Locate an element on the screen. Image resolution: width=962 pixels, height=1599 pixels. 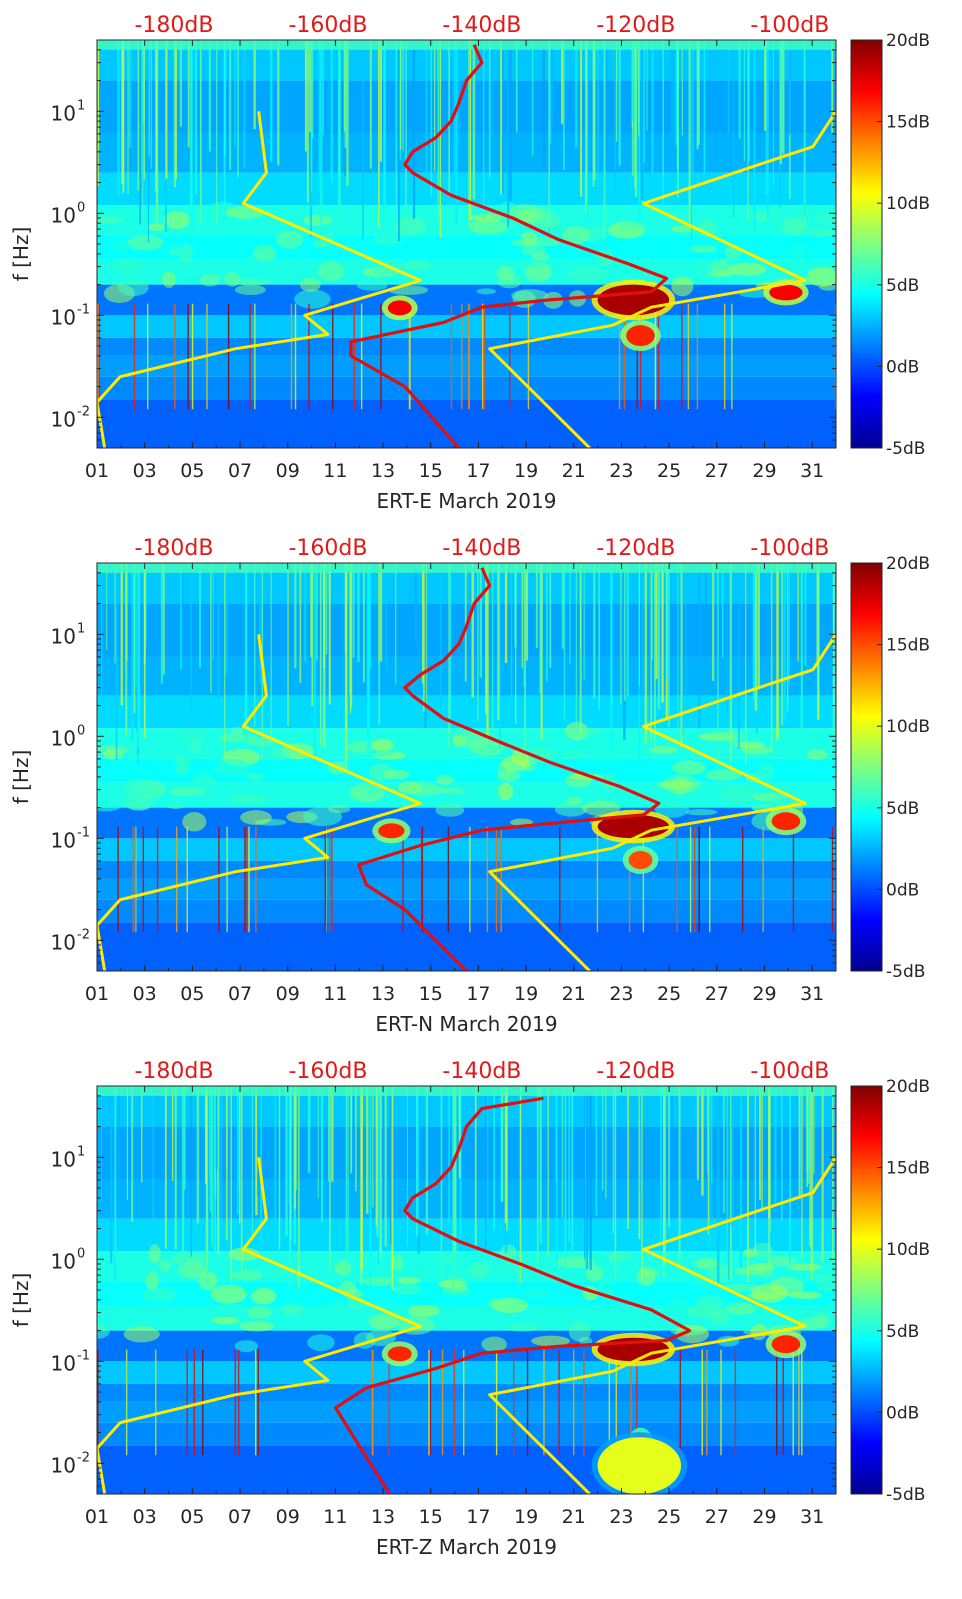
y-tick-exponent: 1 is located at coordinates (81, 1151).